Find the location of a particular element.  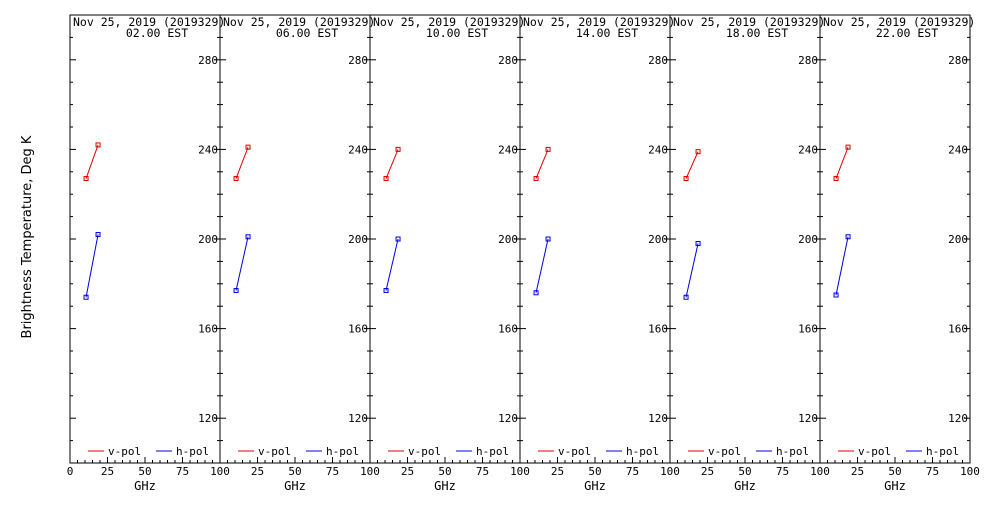

panel-subtitle: 18.00 EST is located at coordinates (757, 33).